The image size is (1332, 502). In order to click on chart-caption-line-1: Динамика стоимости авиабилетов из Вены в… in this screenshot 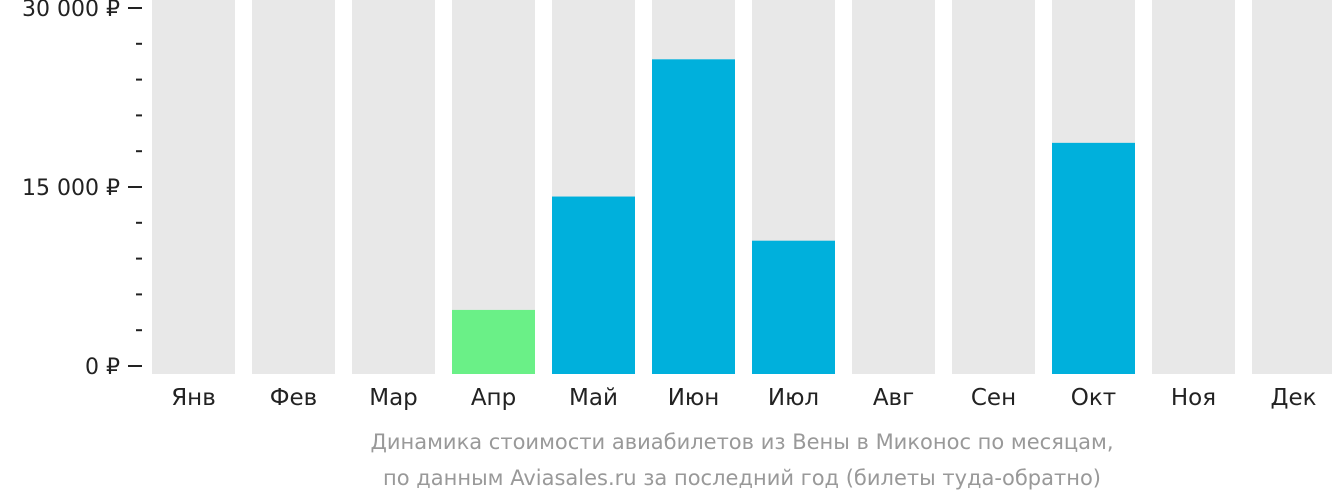, I will do `click(742, 442)`.